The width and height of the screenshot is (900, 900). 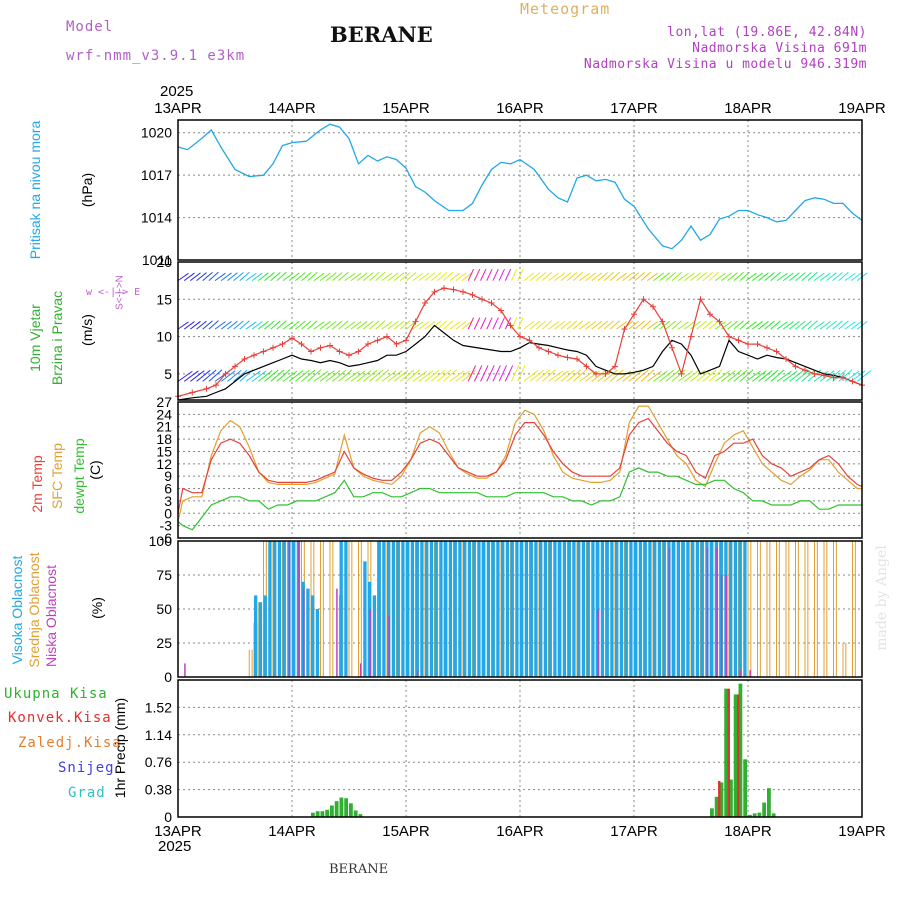 What do you see at coordinates (520, 470) in the screenshot?
I see `panel-border` at bounding box center [520, 470].